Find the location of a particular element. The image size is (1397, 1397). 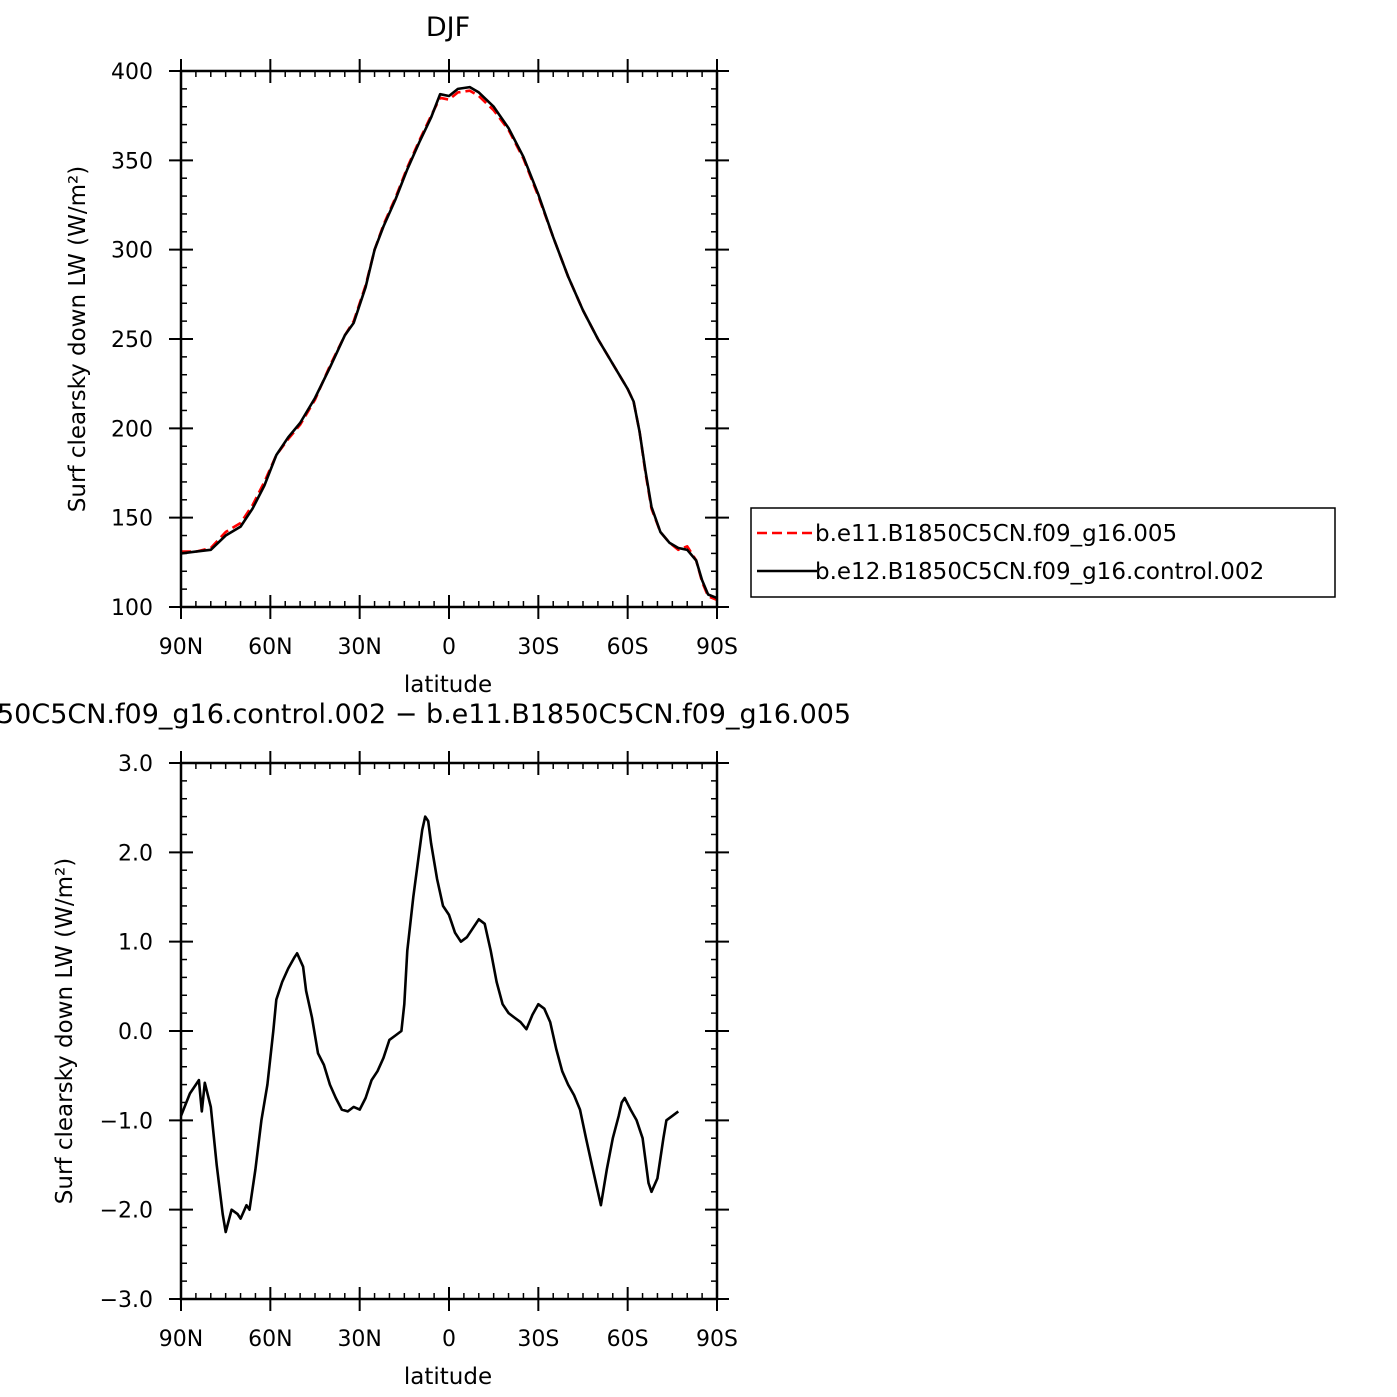

y-tick-label: 100 is located at coordinates (132, 608).